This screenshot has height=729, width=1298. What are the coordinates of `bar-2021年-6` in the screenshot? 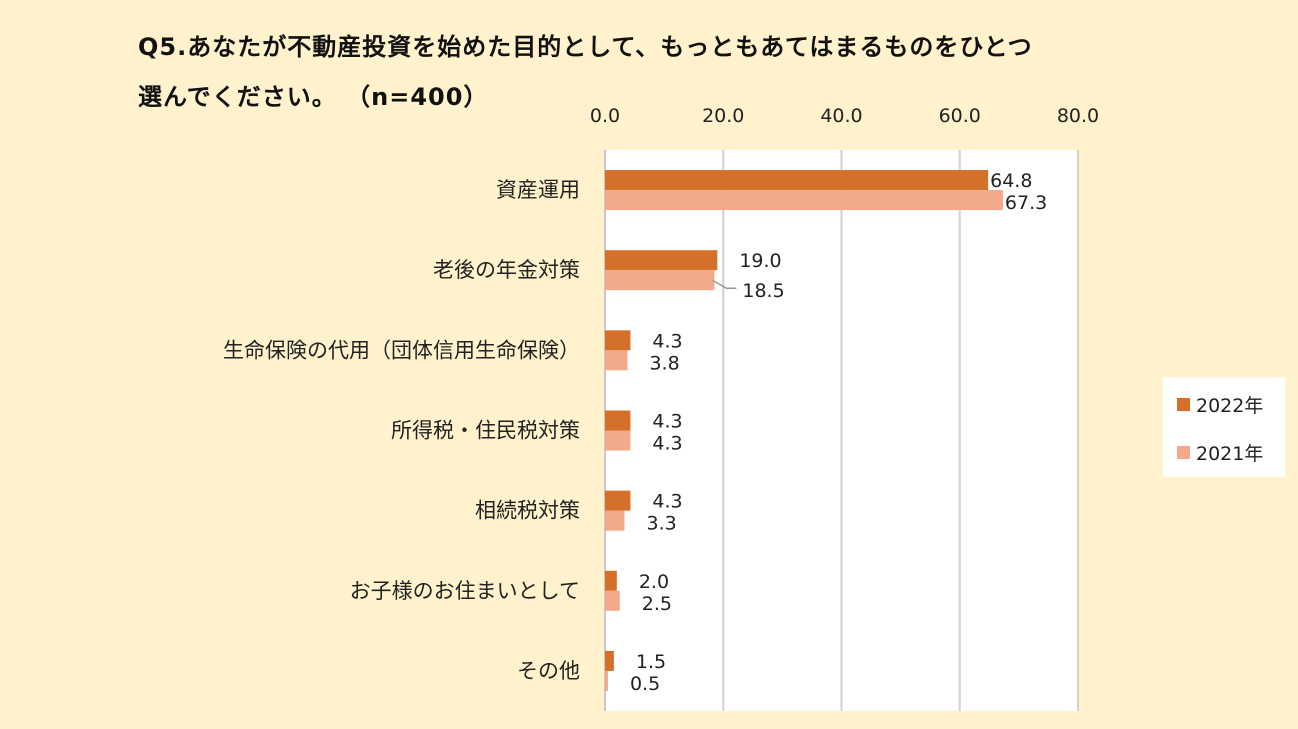 It's located at (606, 680).